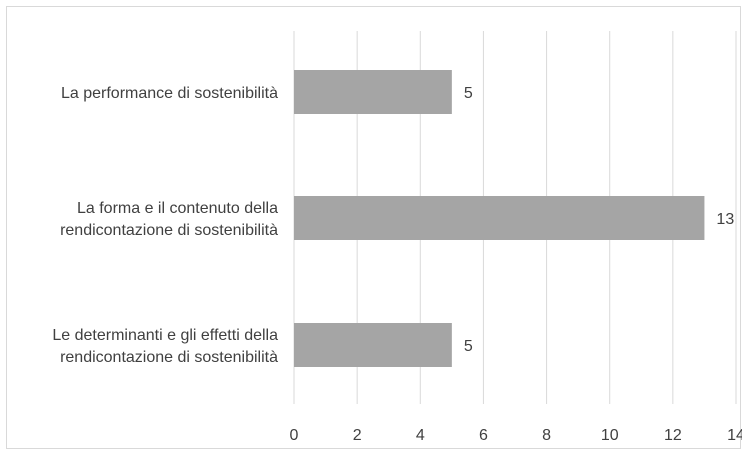  What do you see at coordinates (169, 93) in the screenshot?
I see `category-label: La performance di sostenibilità` at bounding box center [169, 93].